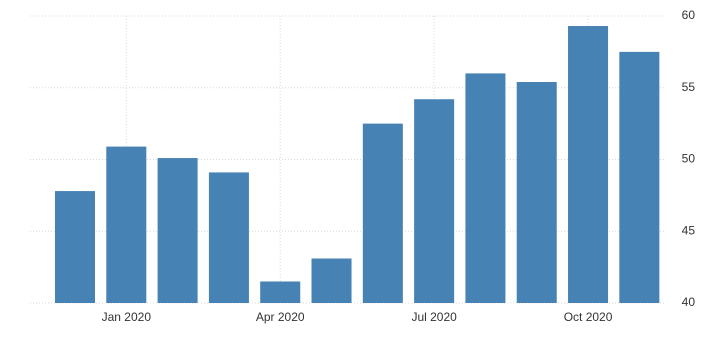 The width and height of the screenshot is (728, 350). Describe the element at coordinates (588, 317) in the screenshot. I see `x-tick-label: Oct 2020` at that location.